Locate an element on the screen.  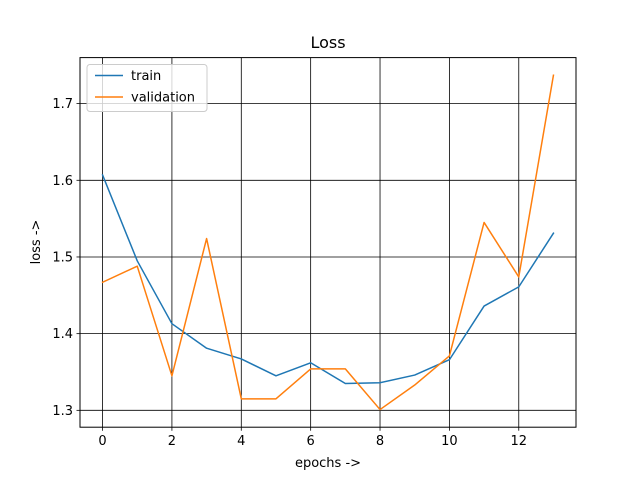
x-tick-label: 12 is located at coordinates (518, 441).